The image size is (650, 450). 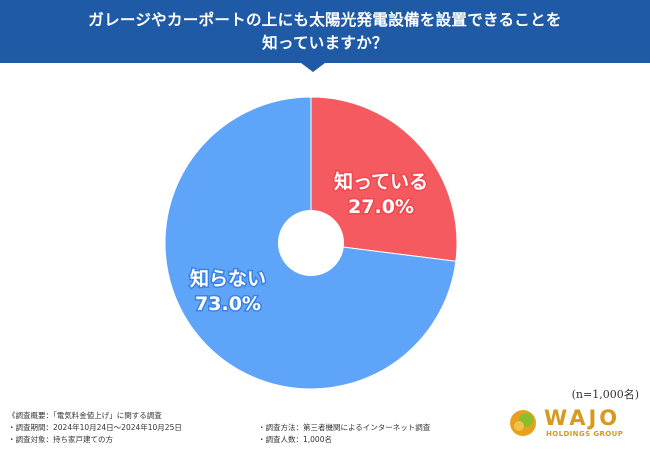 What do you see at coordinates (313, 67) in the screenshot?
I see `banner-pointer` at bounding box center [313, 67].